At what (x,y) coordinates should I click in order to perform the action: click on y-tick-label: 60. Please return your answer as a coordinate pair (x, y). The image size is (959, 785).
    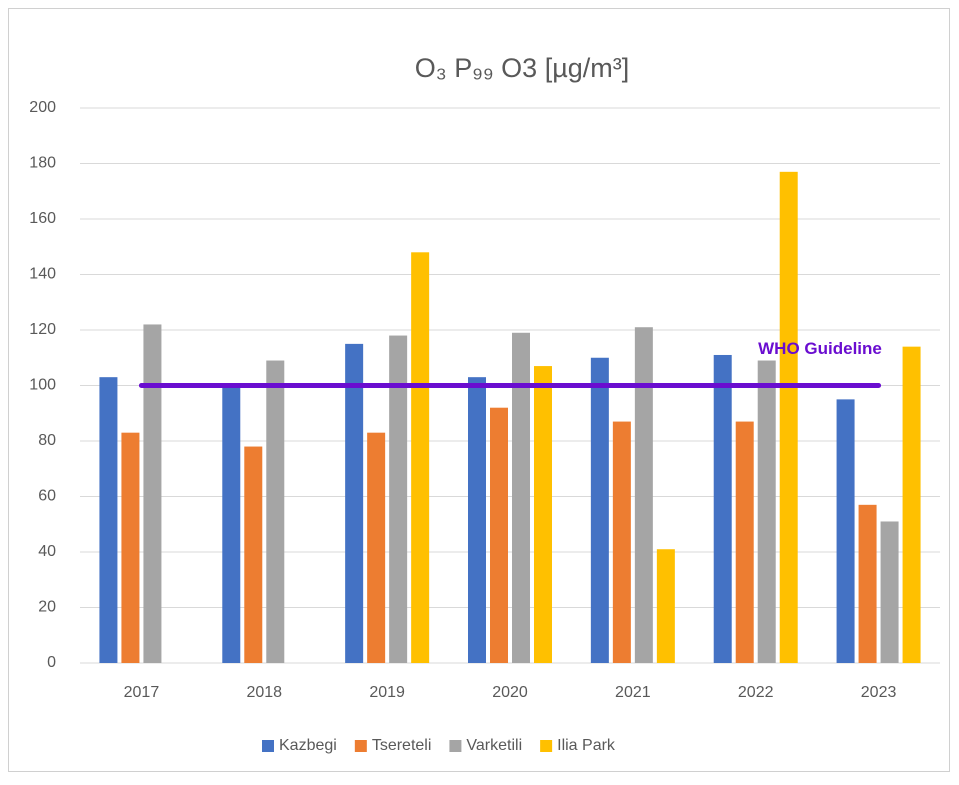
    Looking at the image, I should click on (47, 496).